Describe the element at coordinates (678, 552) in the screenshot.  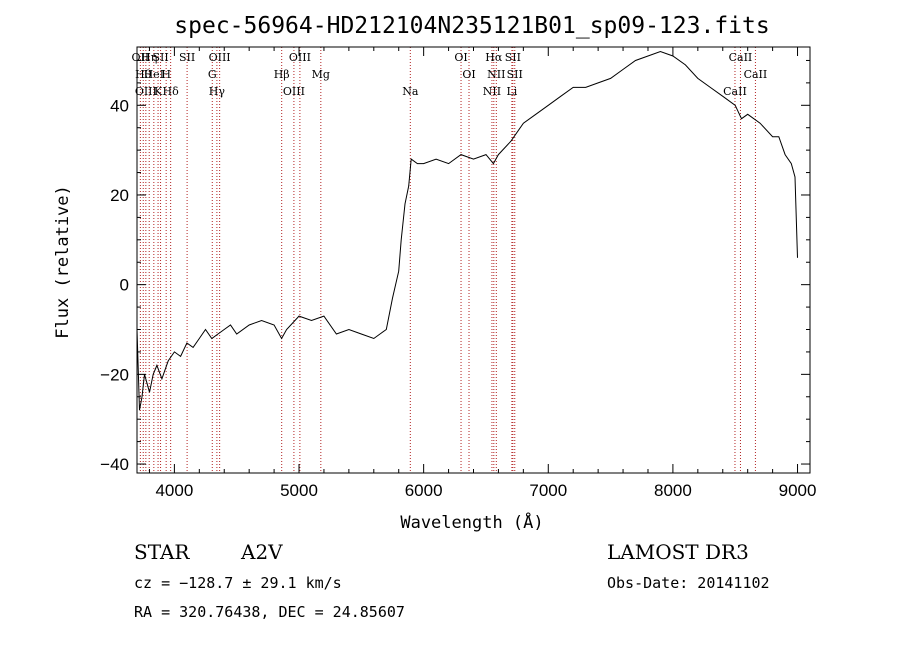
I see `survey-name: LAMOST DR3` at that location.